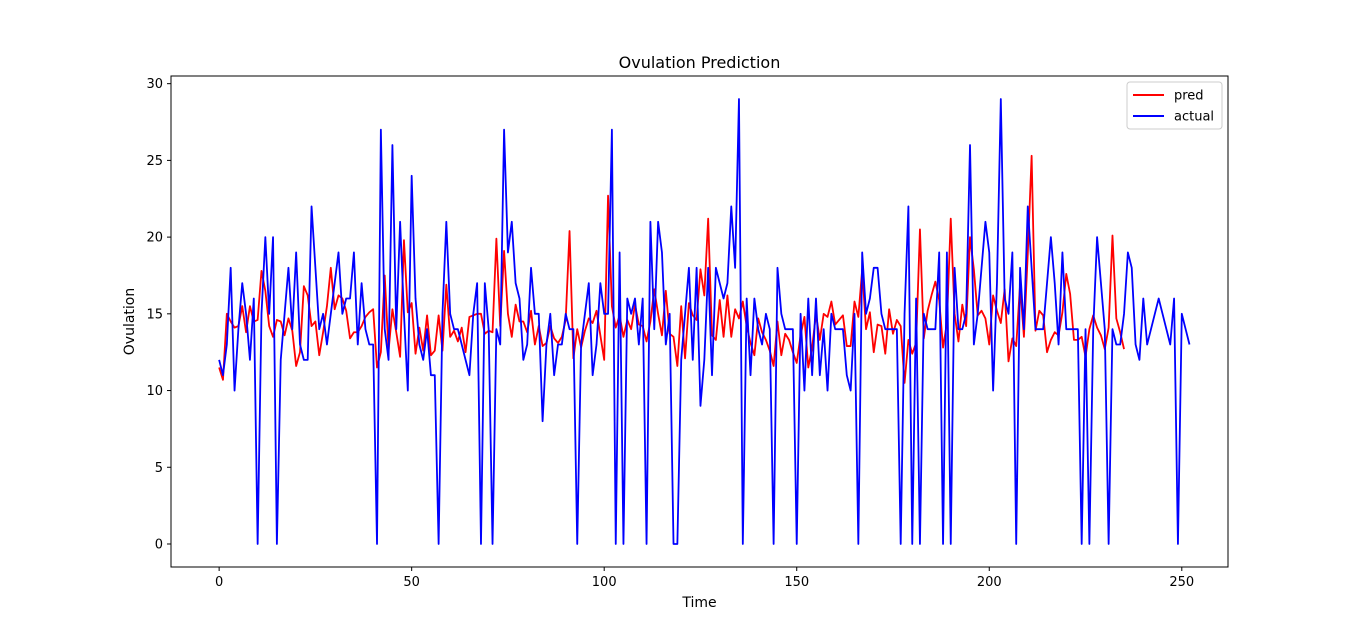 The width and height of the screenshot is (1366, 637). I want to click on y-tick-label: 30, so click(154, 84).